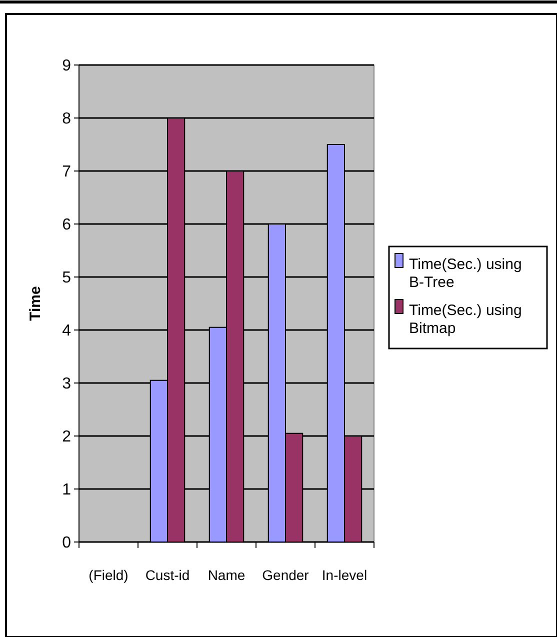  I want to click on y-tick-label: 3, so click(67, 384).